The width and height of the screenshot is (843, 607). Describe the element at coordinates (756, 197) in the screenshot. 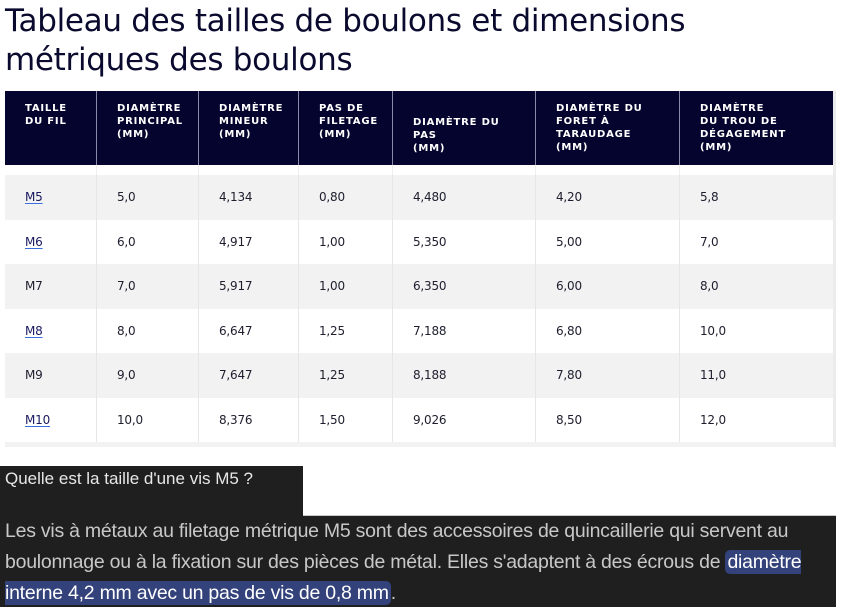

I see `table-cell-clearance: 5,8` at that location.